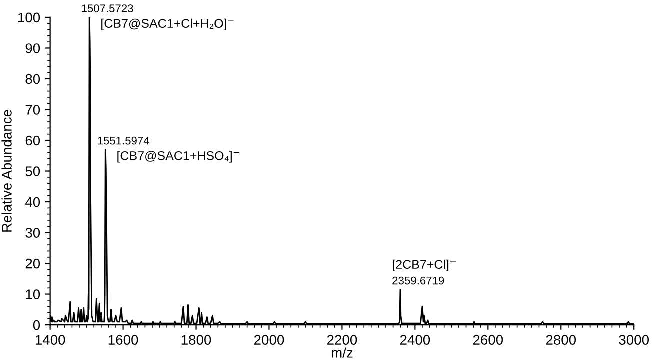  I want to click on x-axis-title: m/z, so click(342, 353).